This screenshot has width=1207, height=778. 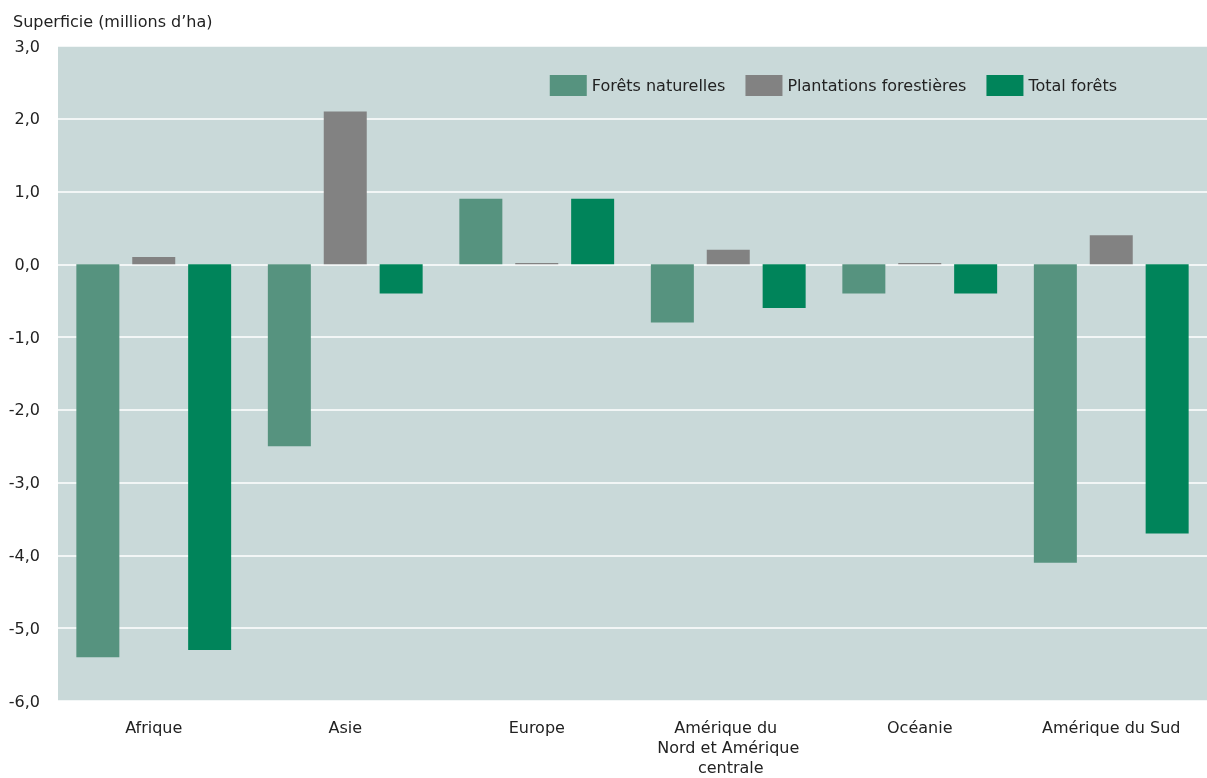 I want to click on y-tick-label: 3,0, so click(x=27, y=46).